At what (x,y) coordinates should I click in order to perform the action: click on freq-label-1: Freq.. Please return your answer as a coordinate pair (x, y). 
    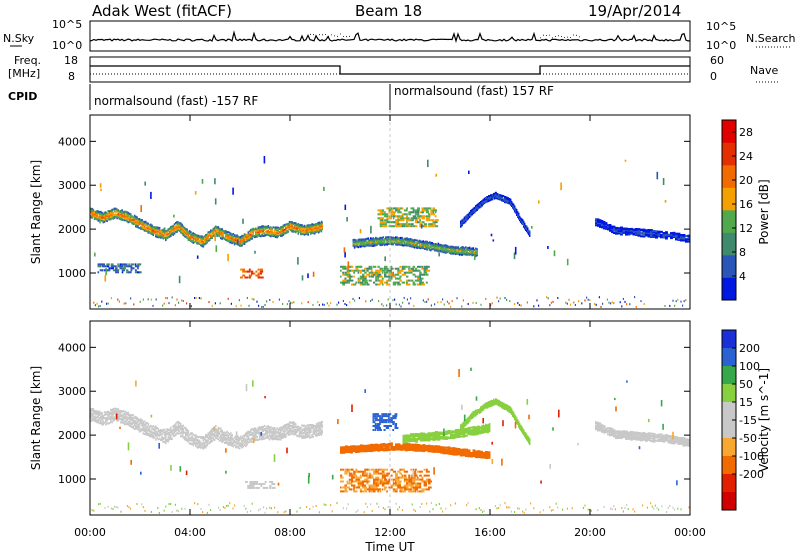
    Looking at the image, I should click on (27, 60).